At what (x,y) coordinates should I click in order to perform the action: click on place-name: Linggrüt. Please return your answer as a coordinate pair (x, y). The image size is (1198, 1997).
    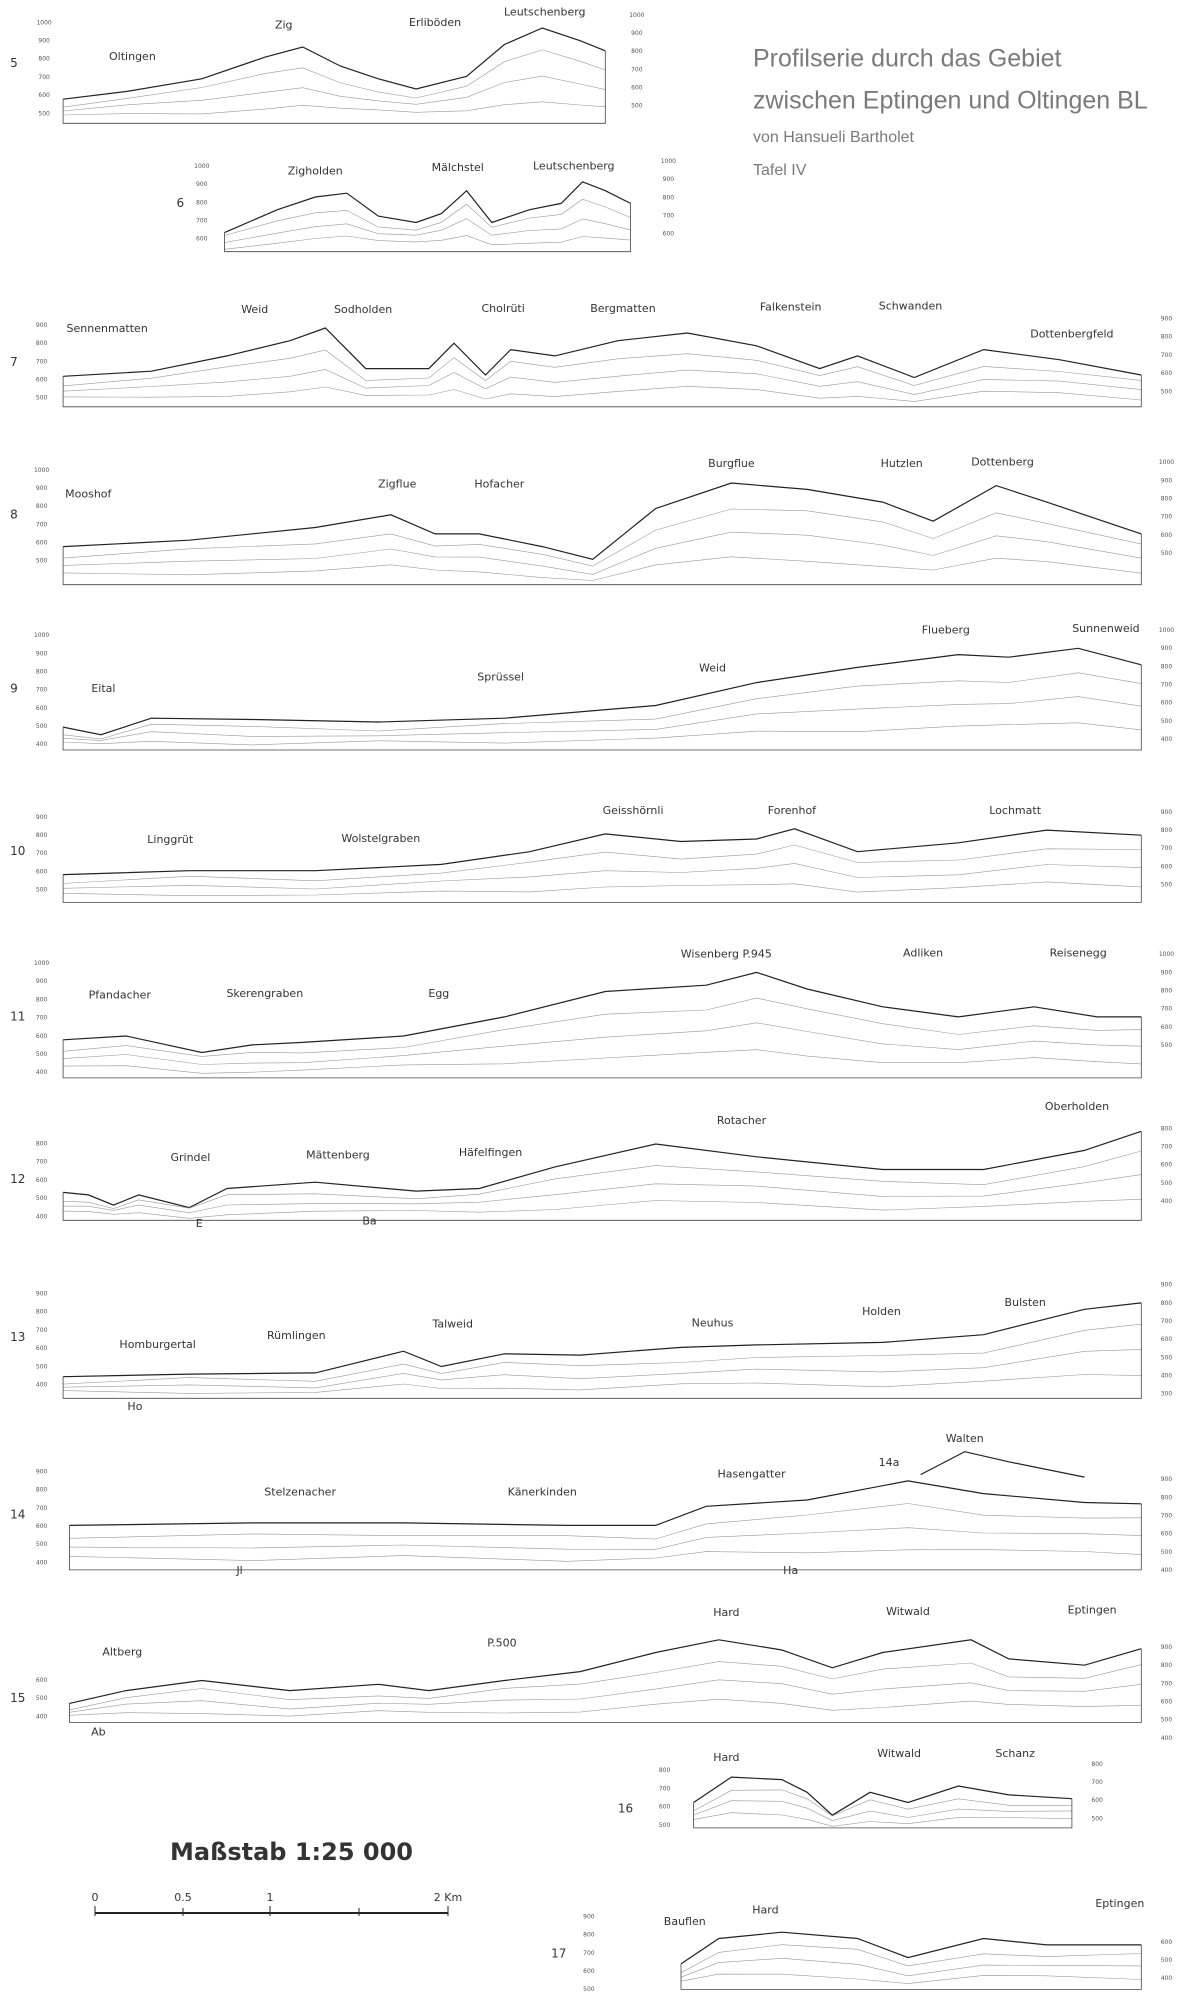
    Looking at the image, I should click on (170, 839).